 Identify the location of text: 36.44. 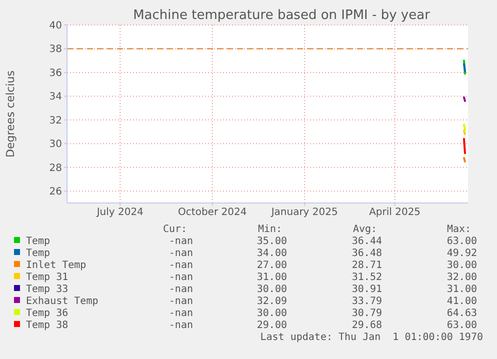
(367, 241).